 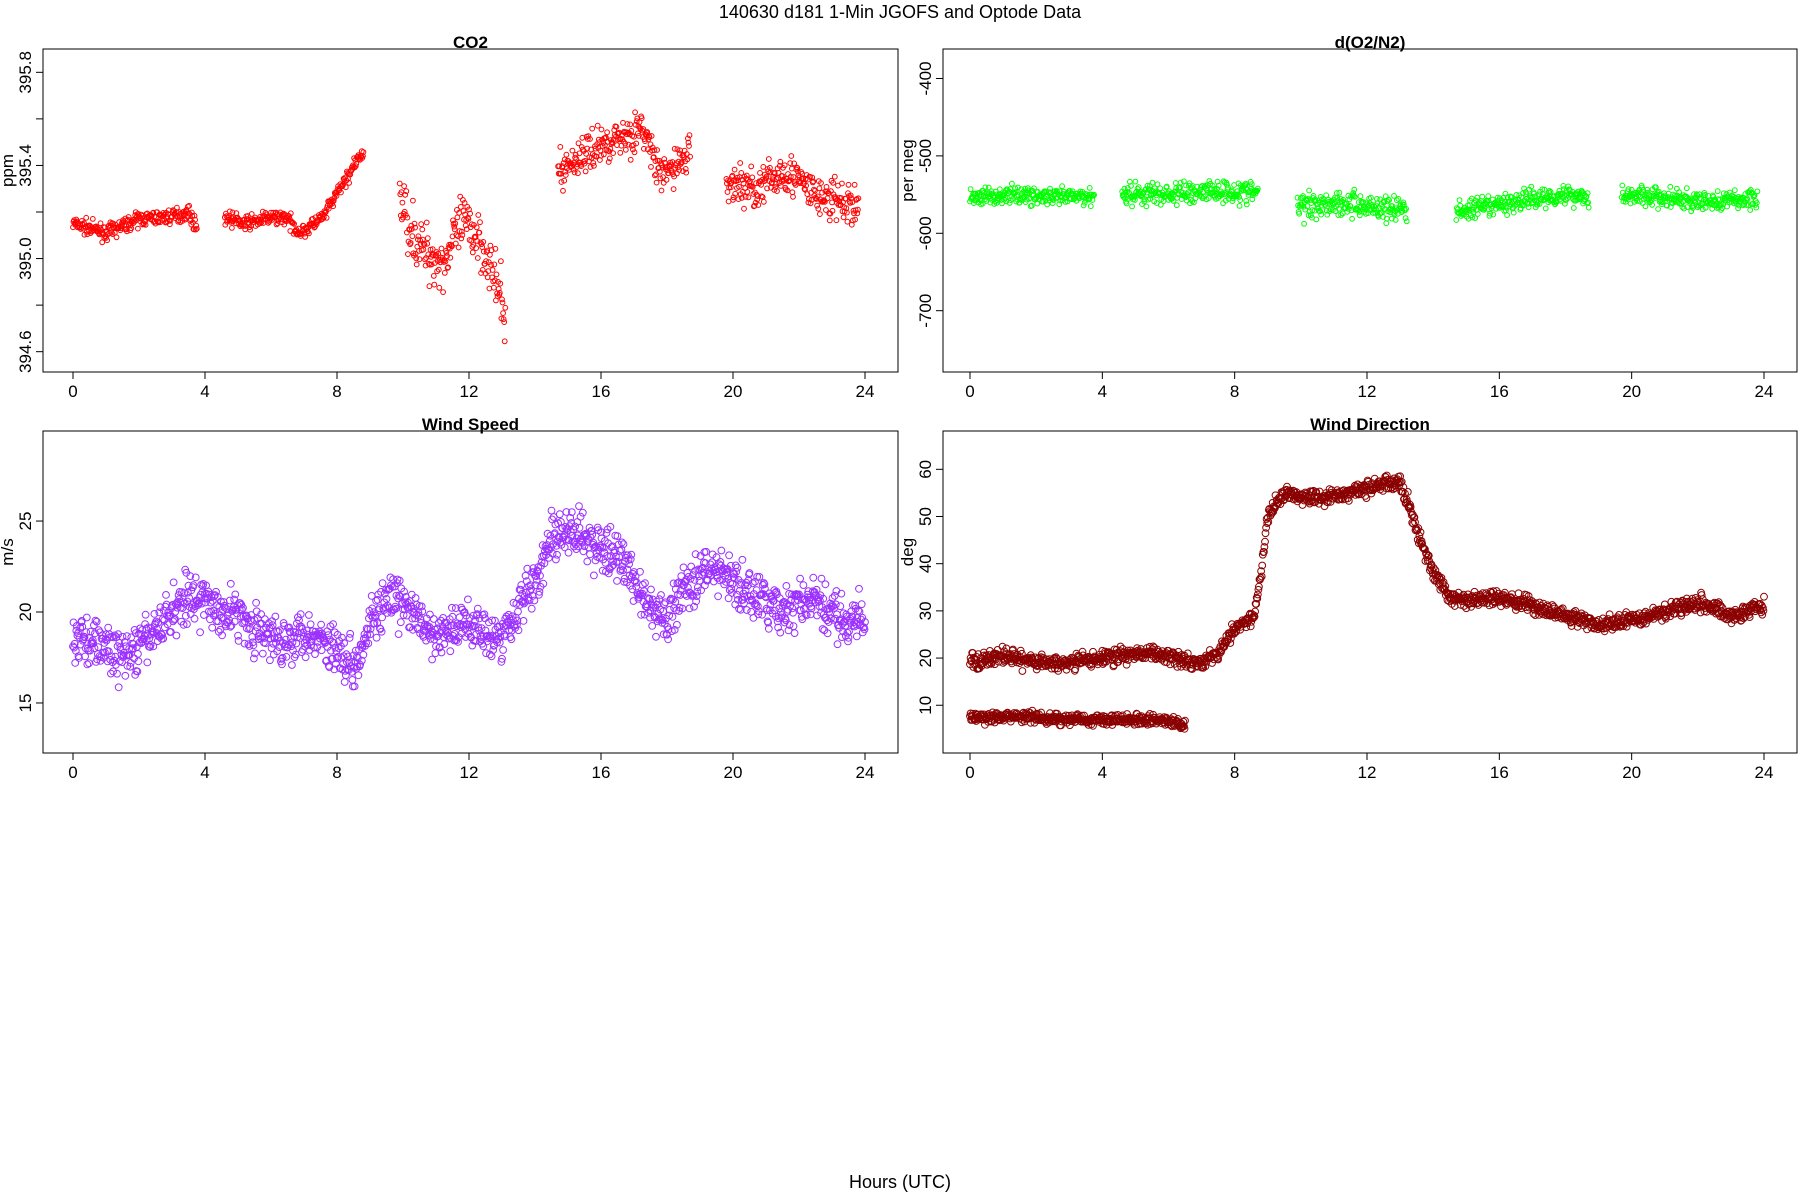 I want to click on y-tick-label: -500, so click(x=925, y=156).